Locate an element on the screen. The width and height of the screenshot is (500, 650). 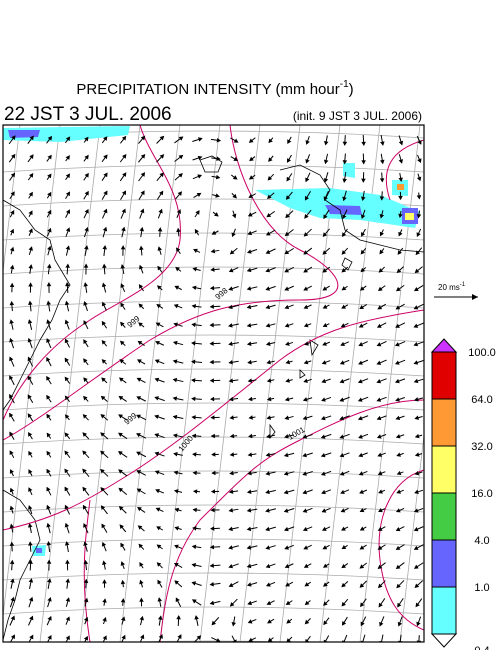
wind-arrow is located at coordinates (419, 638).